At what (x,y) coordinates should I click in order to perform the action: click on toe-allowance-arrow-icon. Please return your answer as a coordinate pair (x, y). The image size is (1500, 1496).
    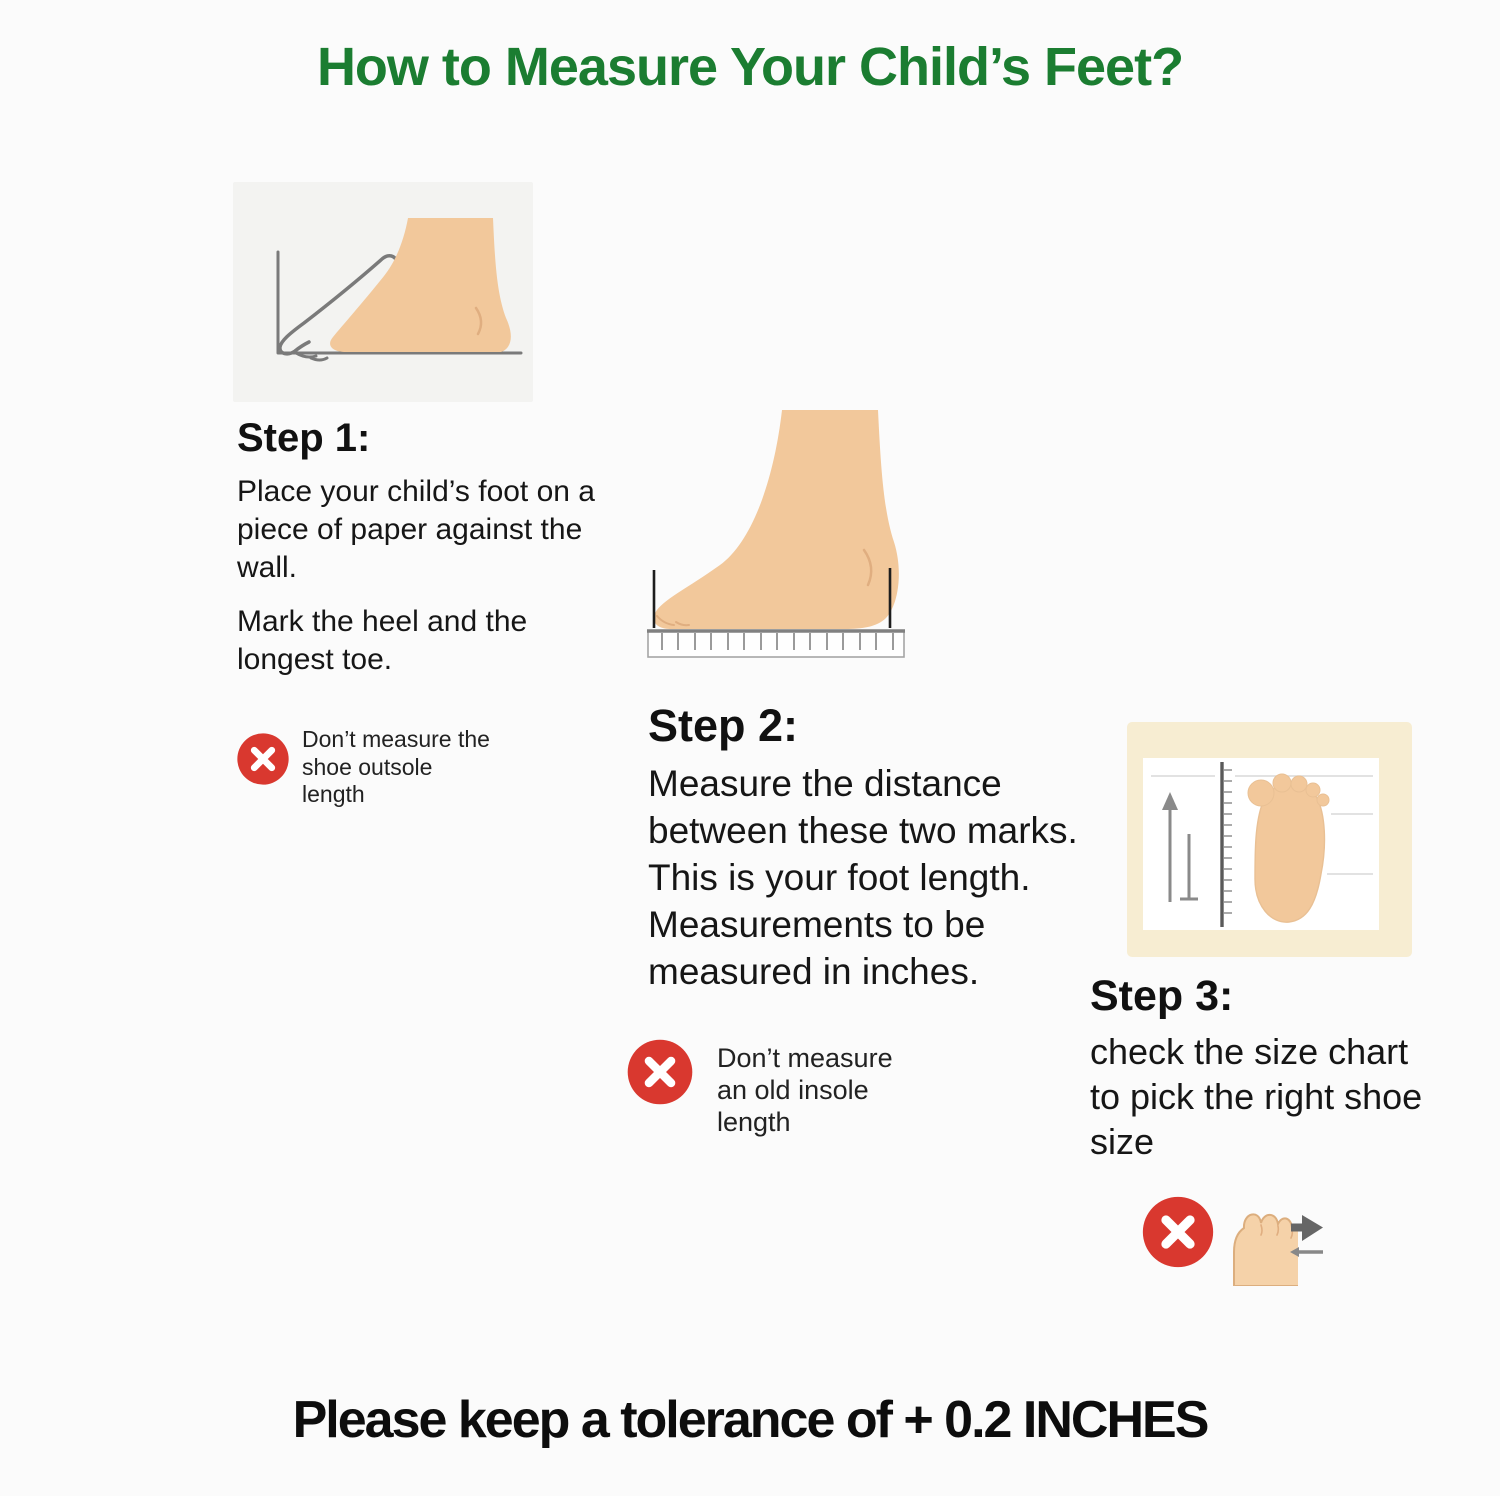
    Looking at the image, I should click on (1309, 1236).